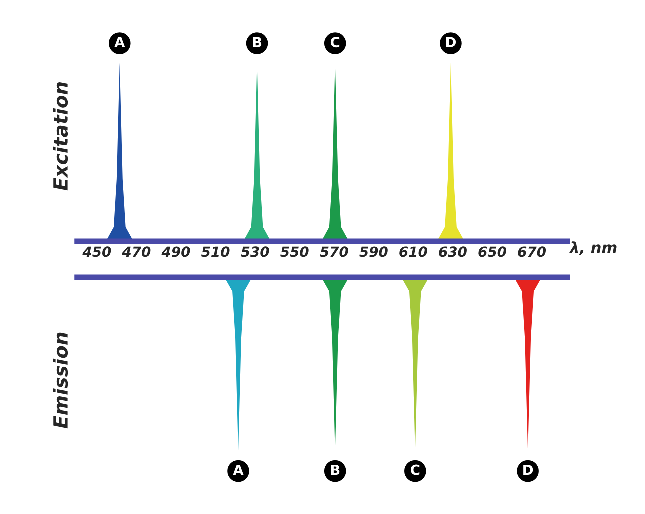  What do you see at coordinates (60, 136) in the screenshot?
I see `y-axis-title: Excitation` at bounding box center [60, 136].